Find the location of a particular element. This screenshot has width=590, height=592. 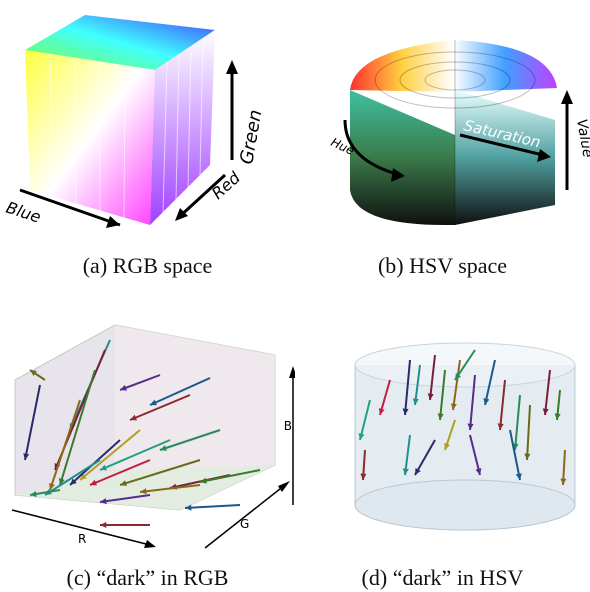

r-axis: R is located at coordinates (83, 528).